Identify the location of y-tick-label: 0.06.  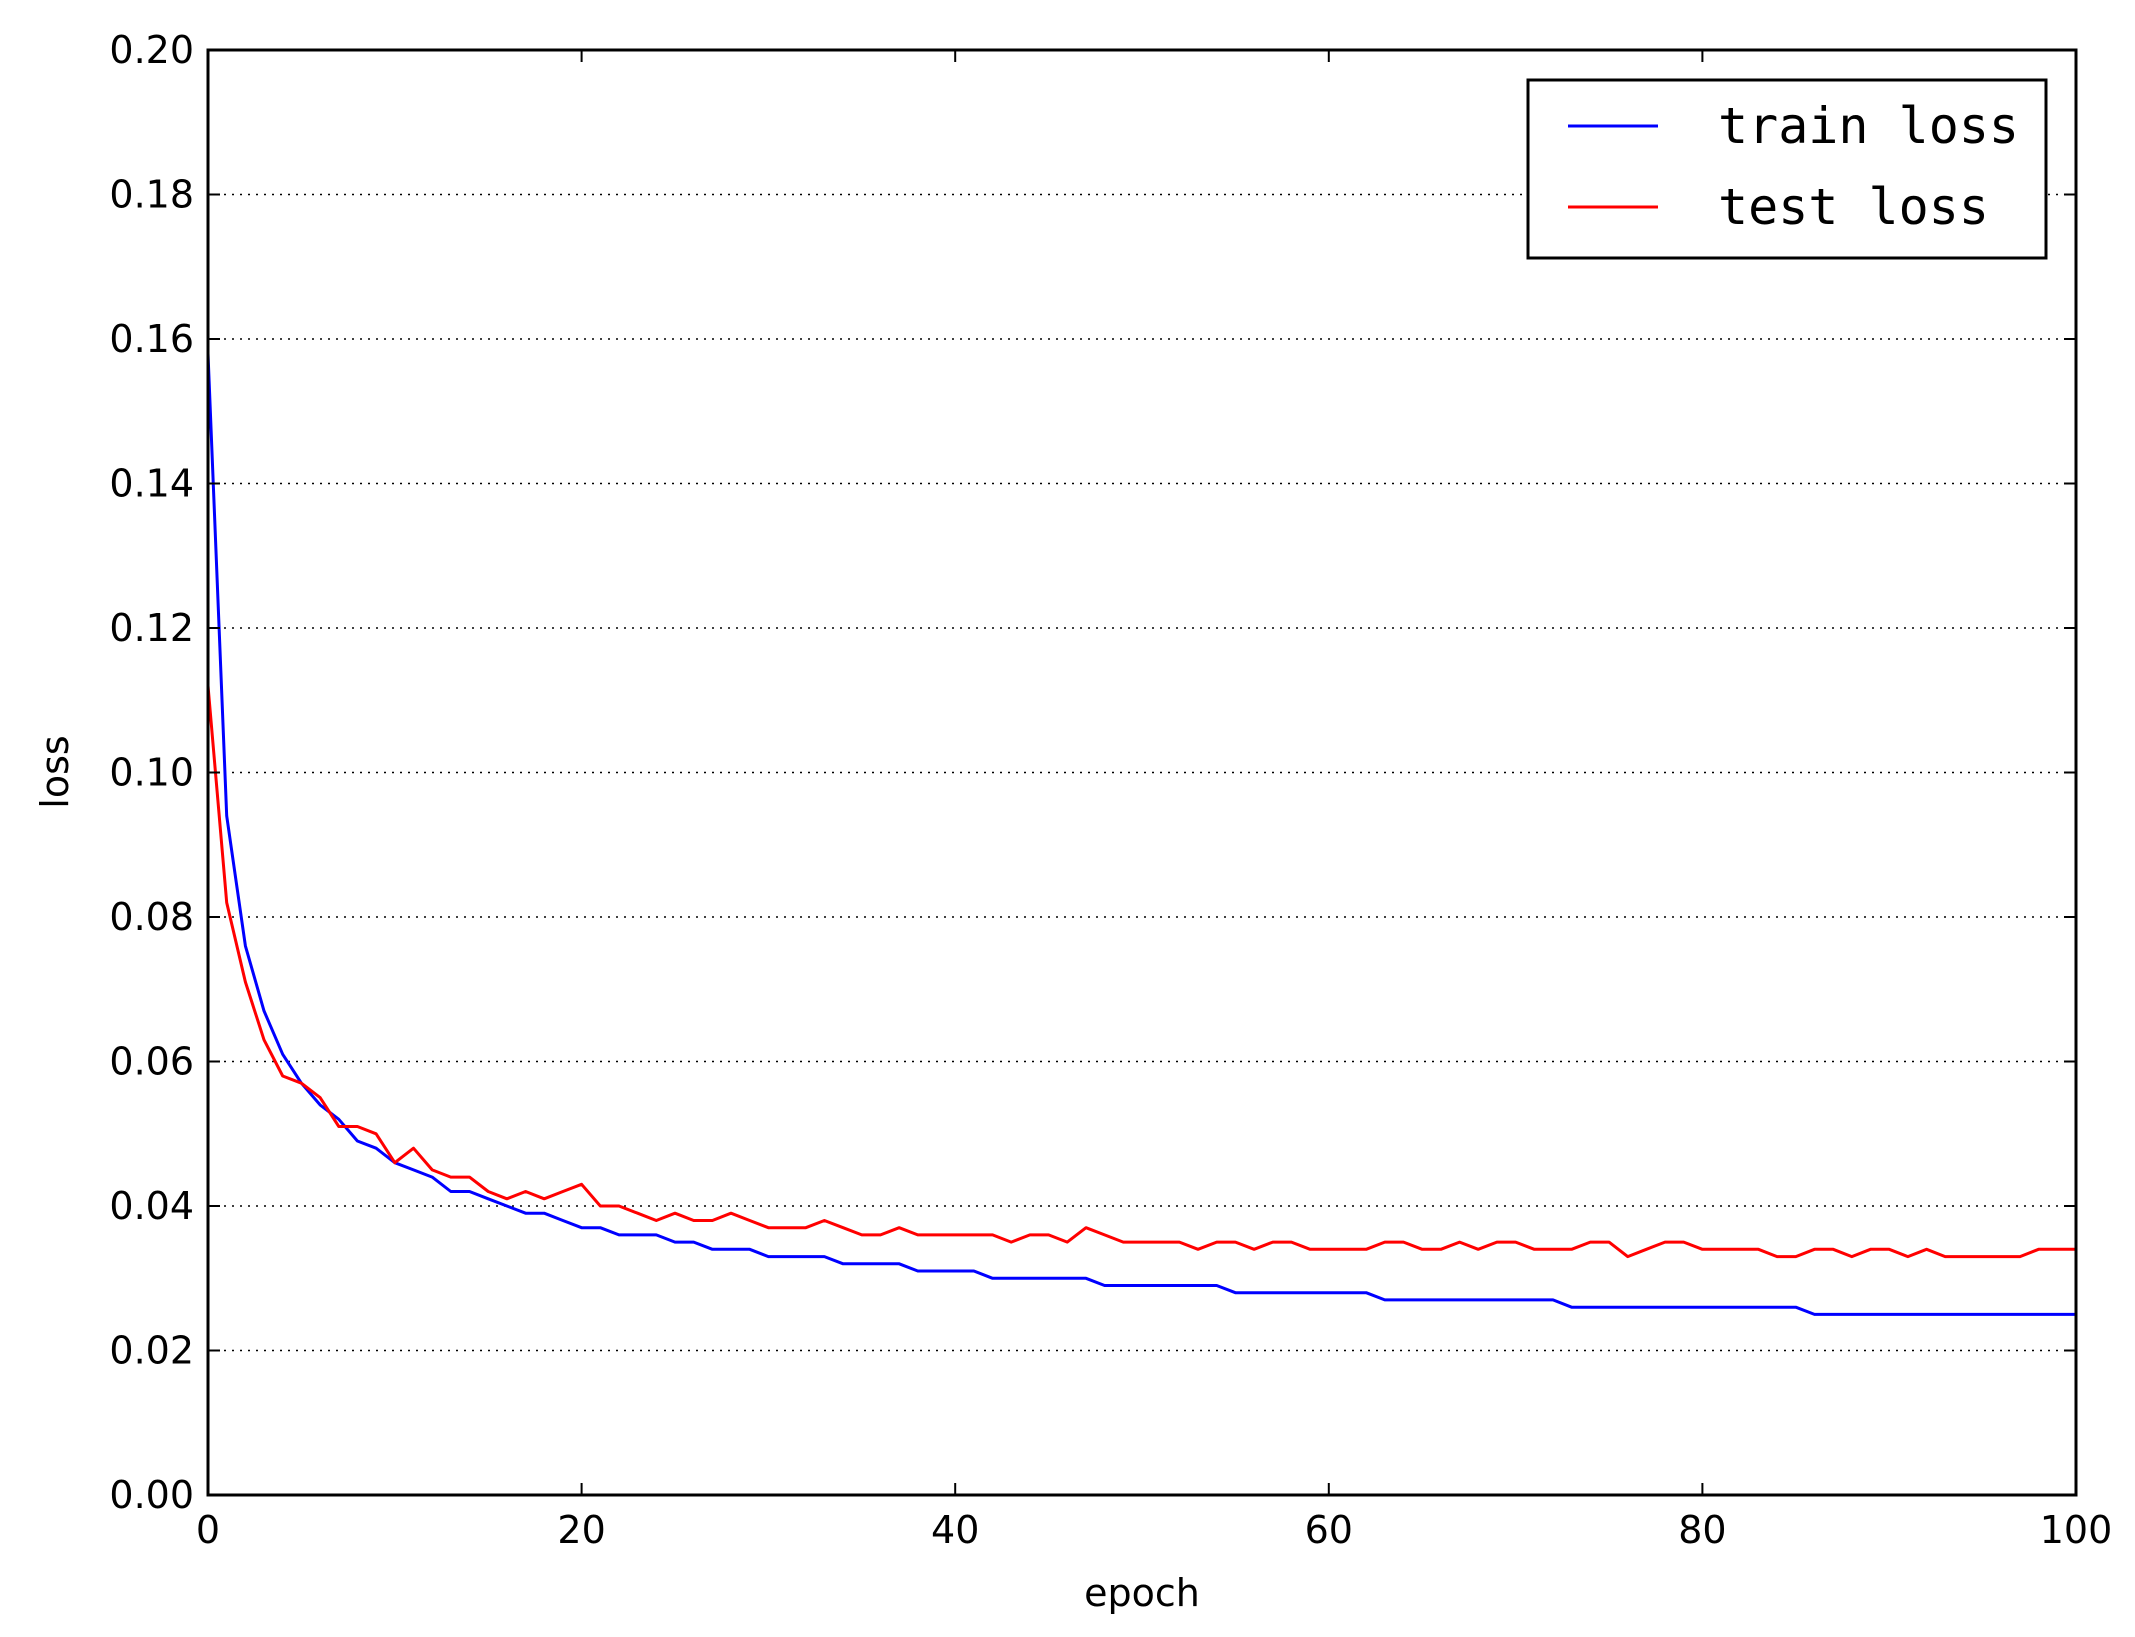
(151, 1062).